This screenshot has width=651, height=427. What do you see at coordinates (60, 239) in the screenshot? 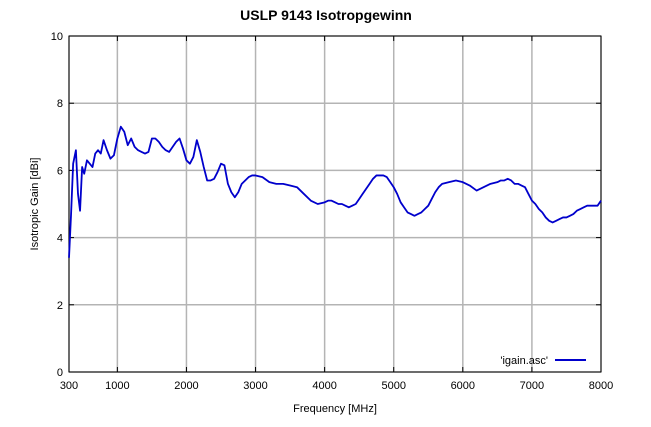
I see `y-tick-label: 4` at bounding box center [60, 239].